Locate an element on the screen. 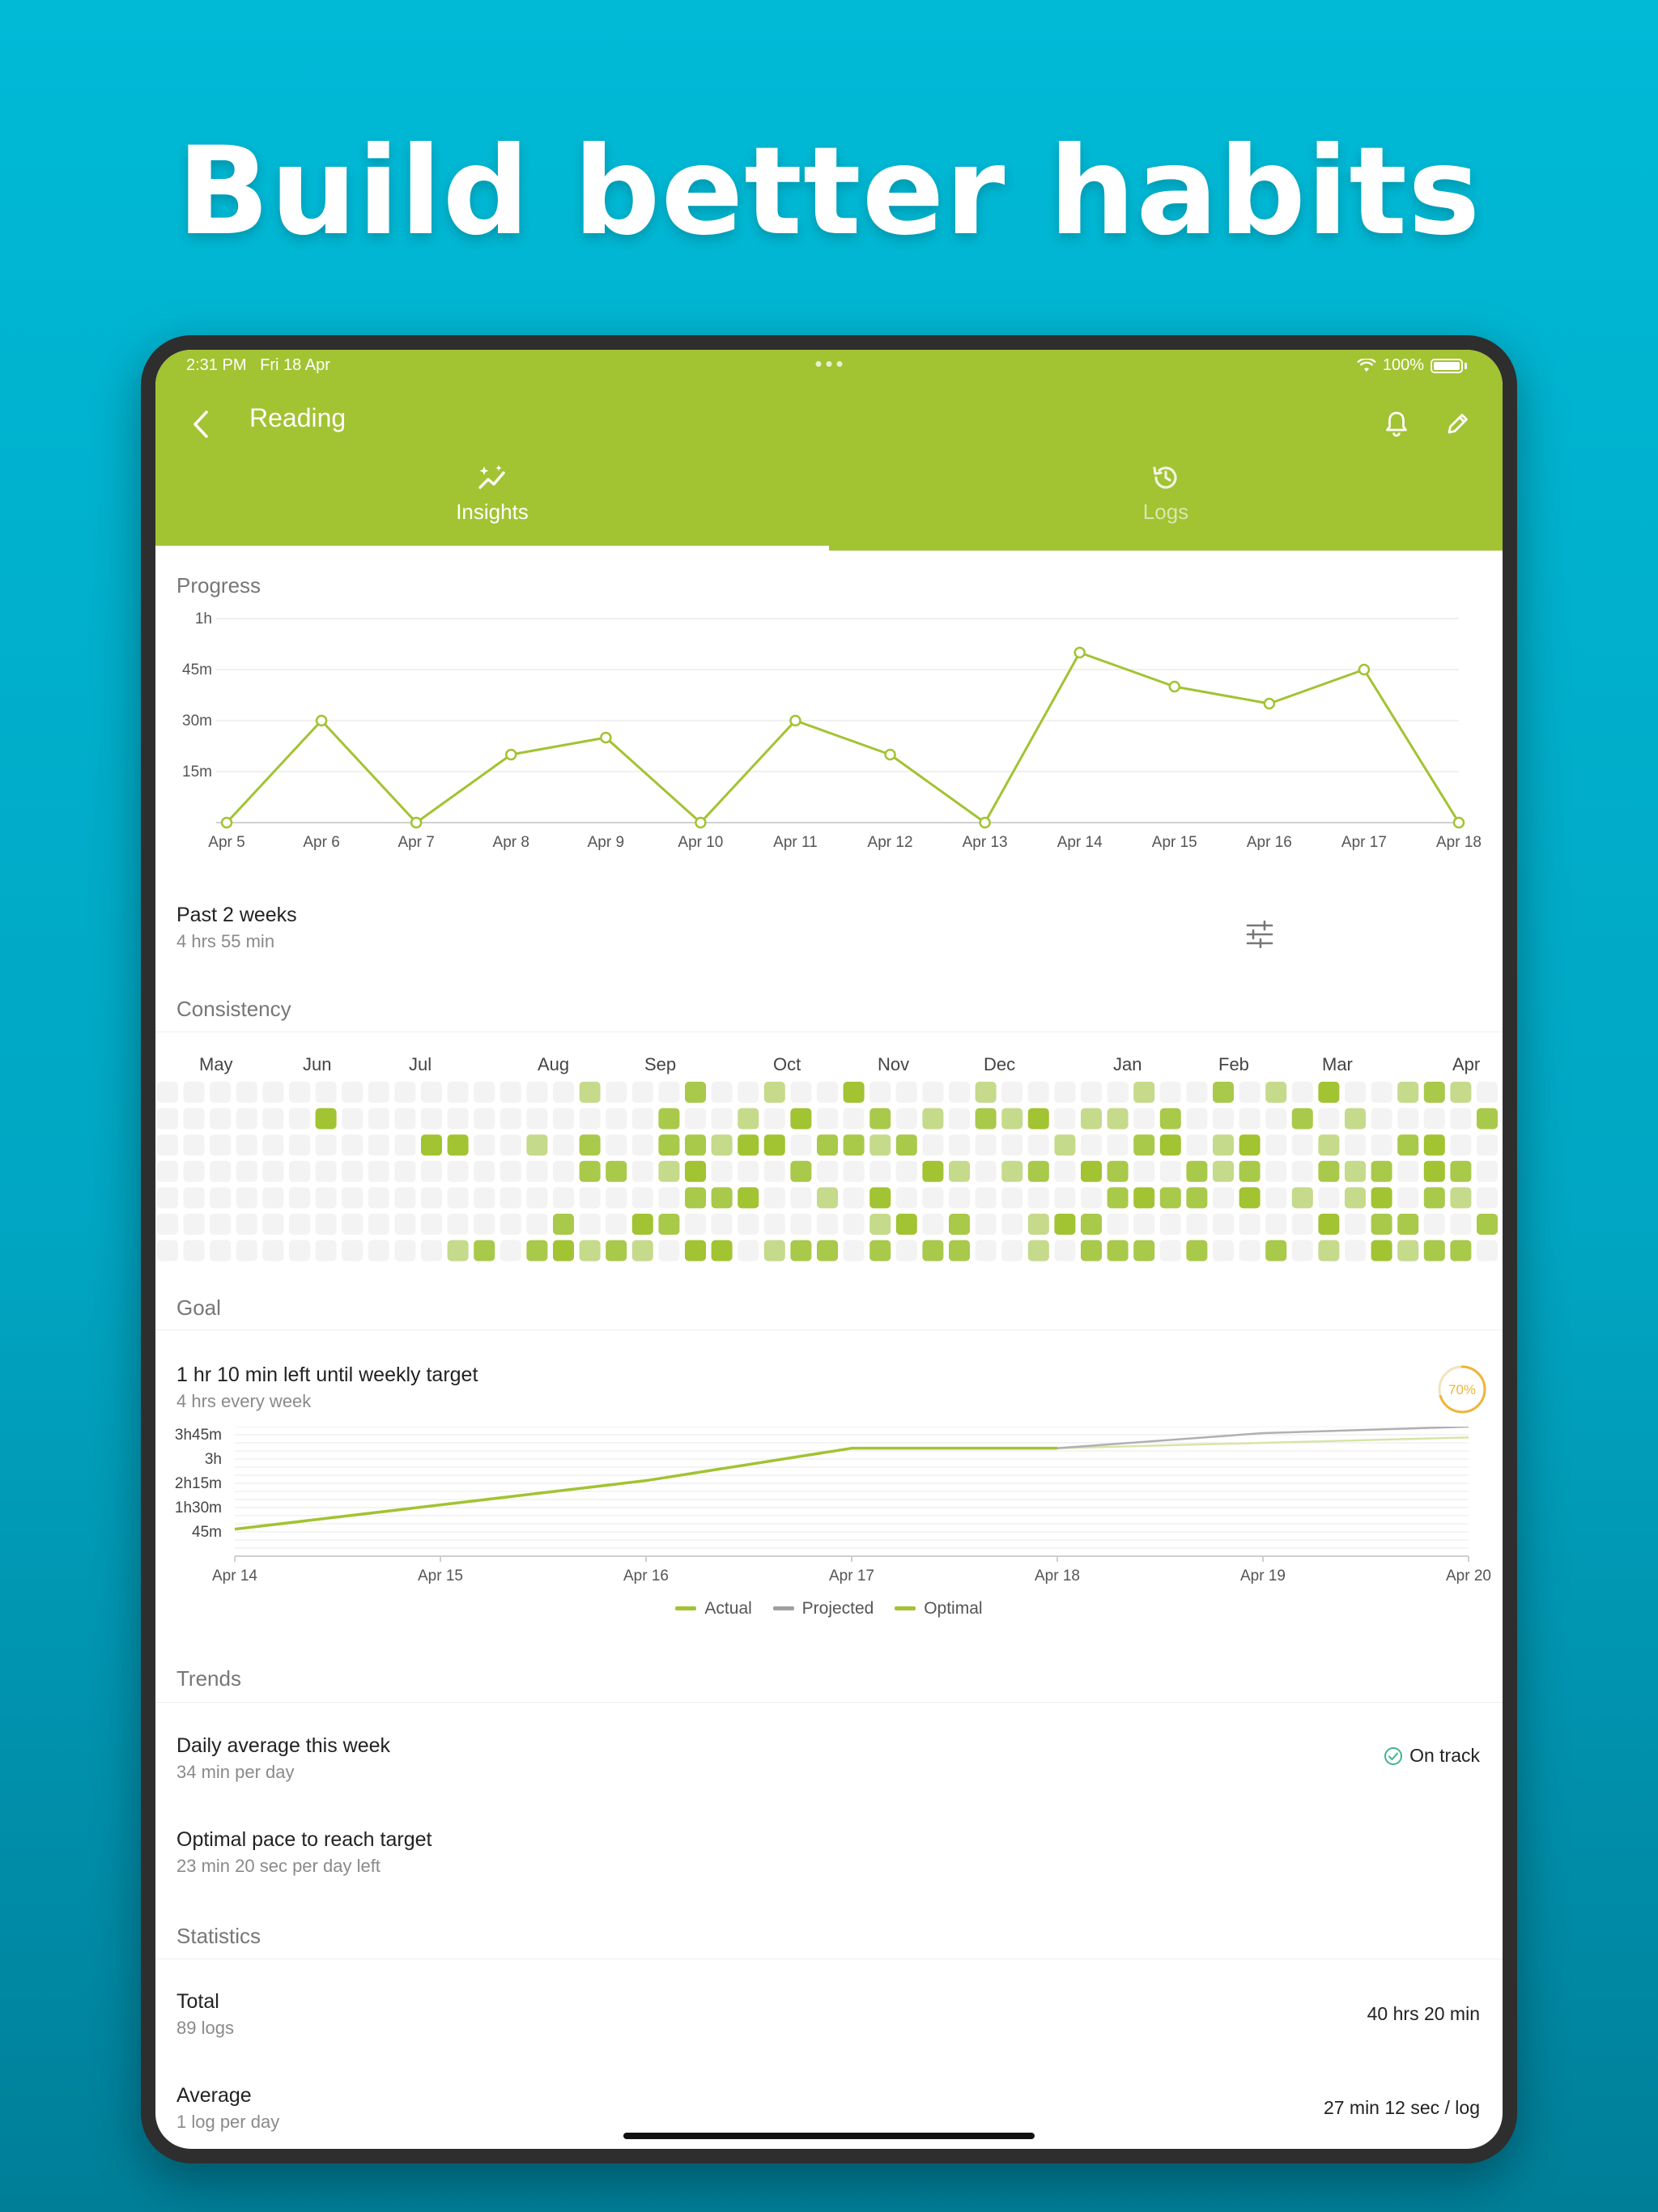 This screenshot has width=1658, height=2212. filter-button is located at coordinates (1259, 935).